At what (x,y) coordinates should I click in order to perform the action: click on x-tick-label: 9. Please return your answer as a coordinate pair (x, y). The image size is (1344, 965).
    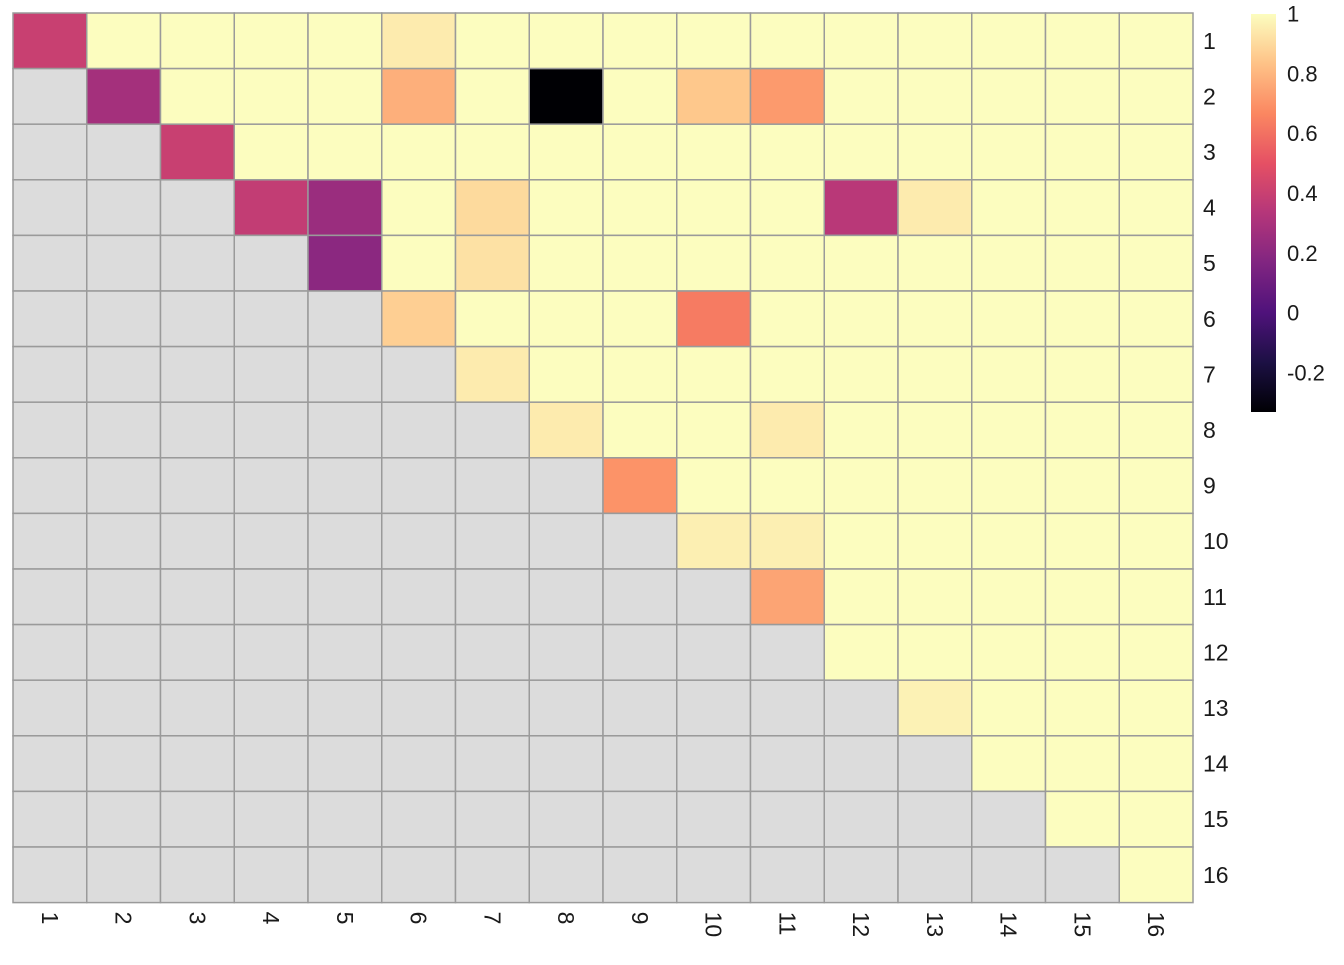
    Looking at the image, I should click on (640, 918).